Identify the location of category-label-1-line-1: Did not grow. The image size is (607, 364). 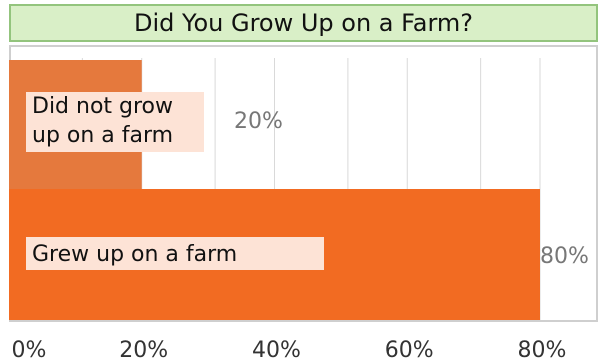
(102, 106).